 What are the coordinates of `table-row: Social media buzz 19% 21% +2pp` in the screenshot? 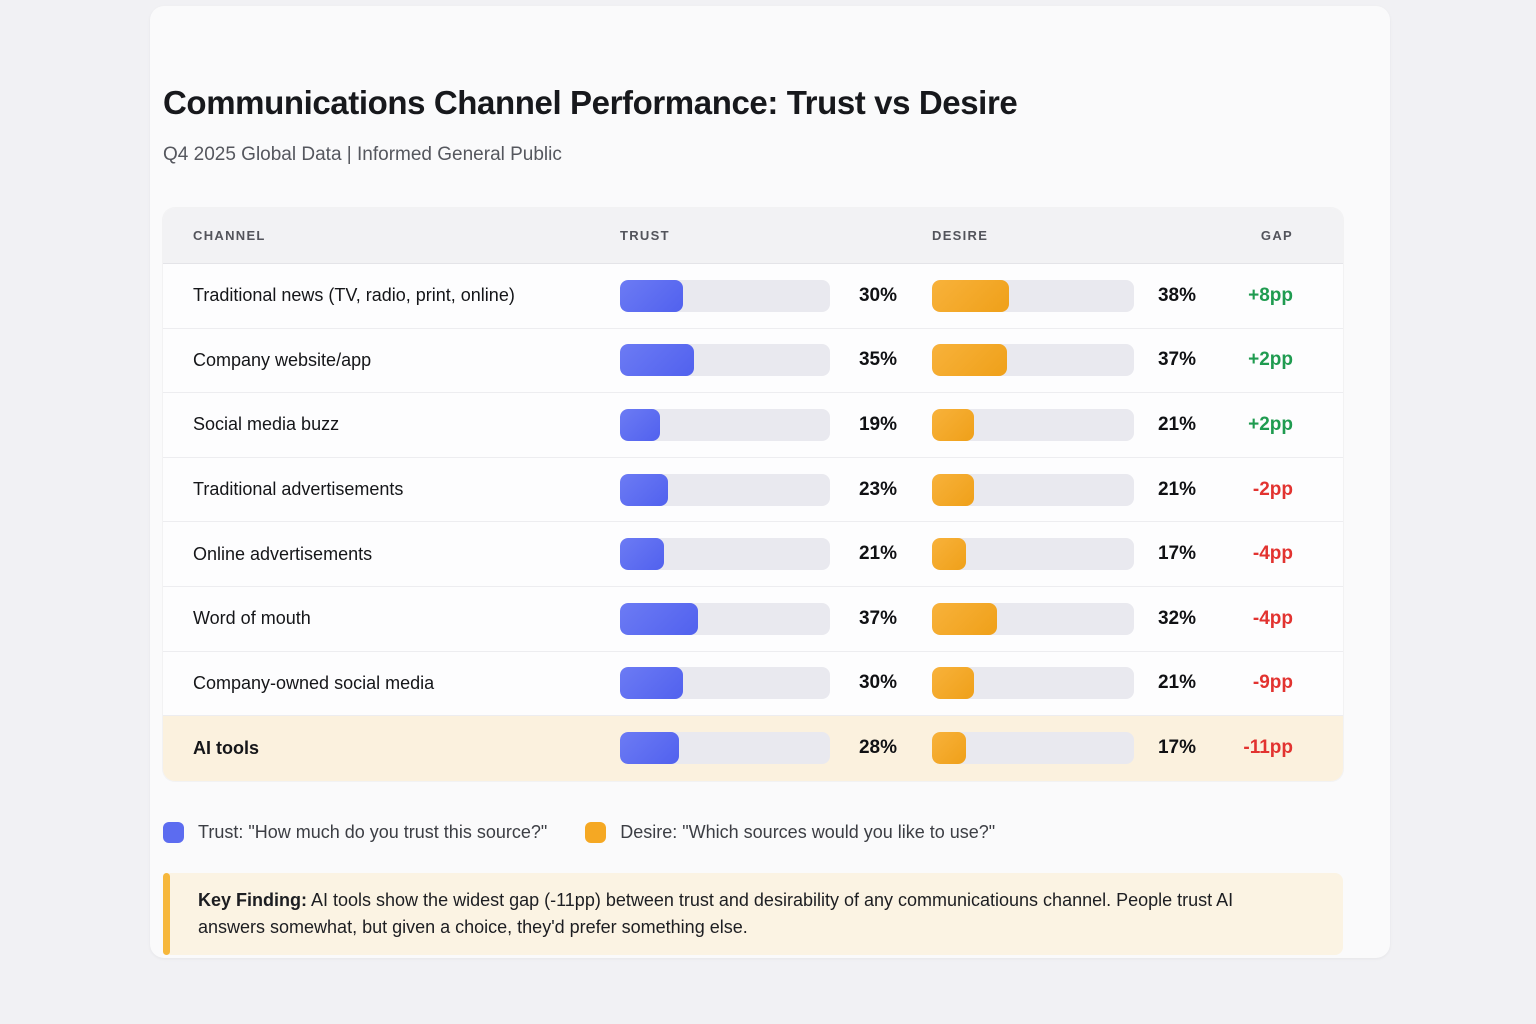 It's located at (753, 425).